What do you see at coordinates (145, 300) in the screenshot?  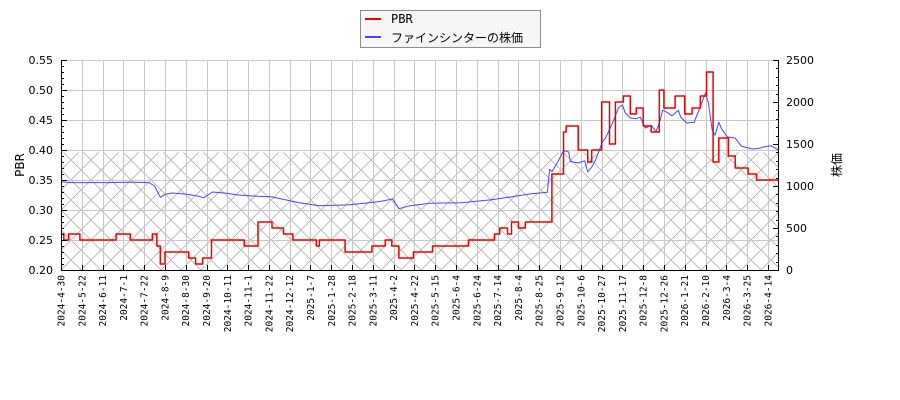 I see `x-axis-tick-label: 2024-7-22` at bounding box center [145, 300].